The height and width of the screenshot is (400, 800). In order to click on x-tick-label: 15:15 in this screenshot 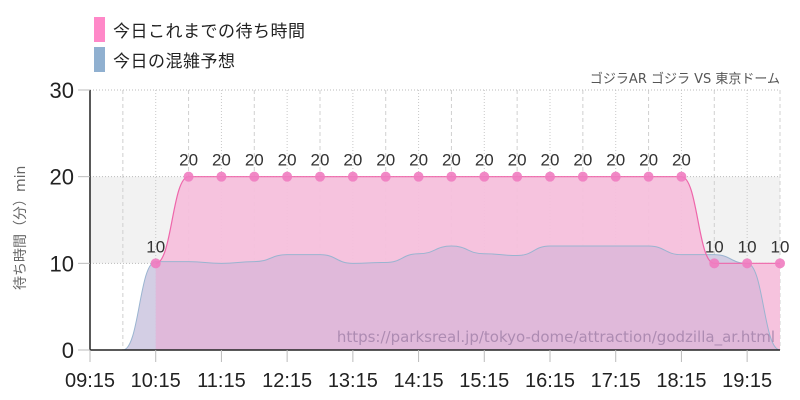, I will do `click(484, 381)`.